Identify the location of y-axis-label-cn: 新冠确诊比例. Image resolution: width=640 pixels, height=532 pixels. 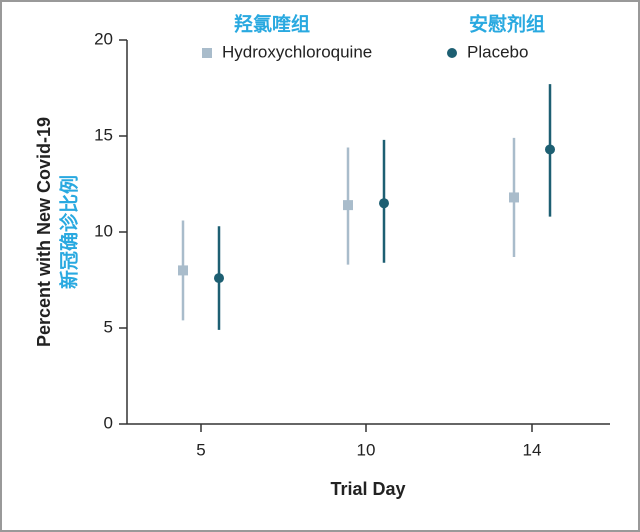
(69, 232).